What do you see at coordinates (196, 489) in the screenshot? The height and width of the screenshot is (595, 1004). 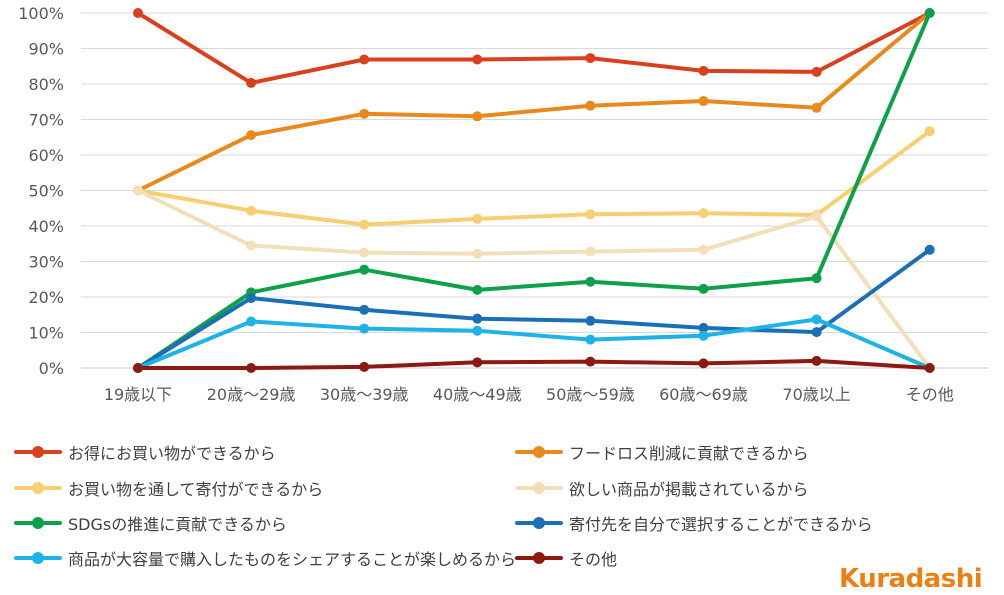 I see `legend-label: お買い物を通して寄付ができるから` at bounding box center [196, 489].